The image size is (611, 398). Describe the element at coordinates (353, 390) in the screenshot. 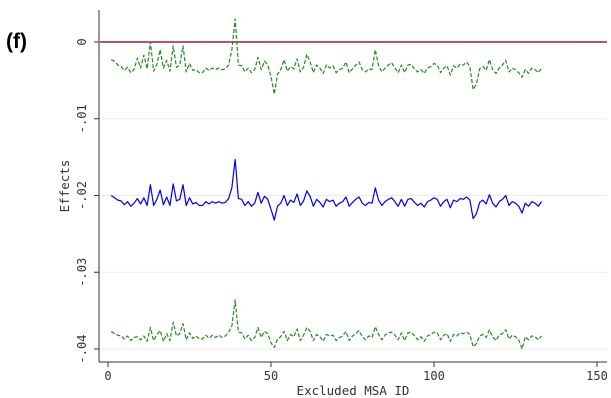

I see `x-axis-title: Excluded MSA ID` at that location.